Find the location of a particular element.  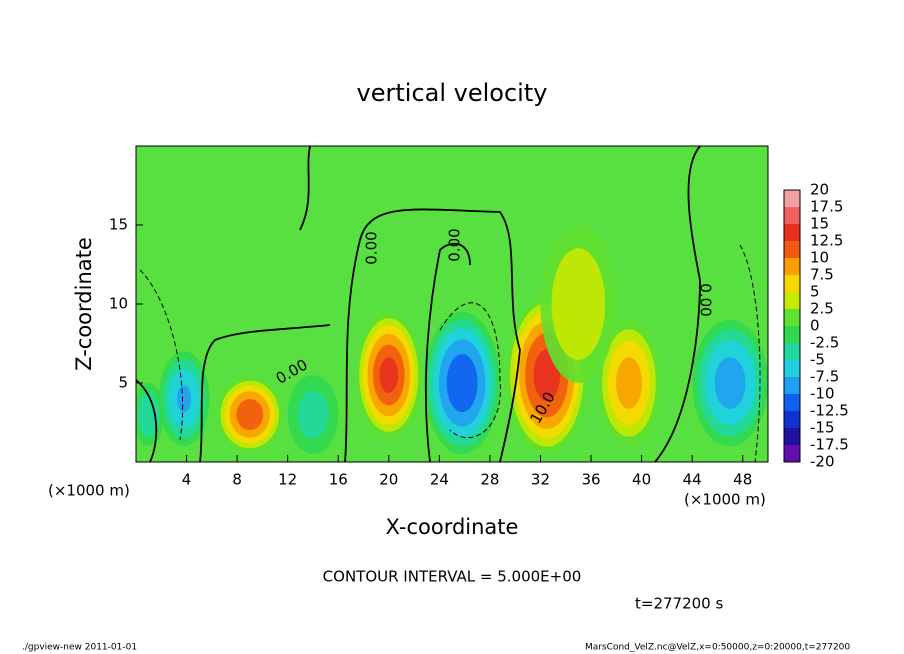

x-tick-label: 40 is located at coordinates (641, 480).